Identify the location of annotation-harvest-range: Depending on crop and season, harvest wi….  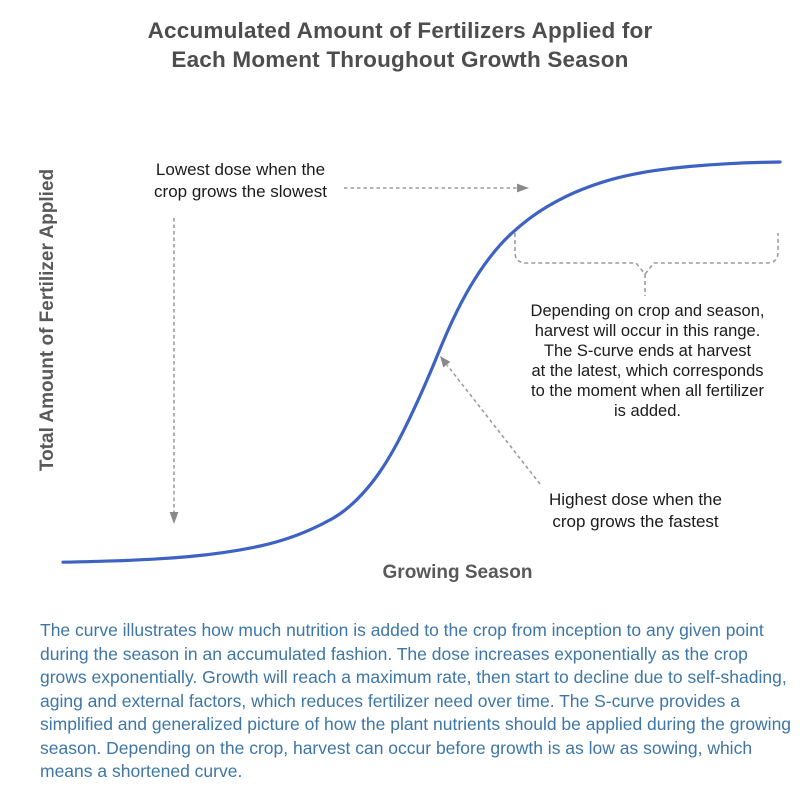
(647, 361).